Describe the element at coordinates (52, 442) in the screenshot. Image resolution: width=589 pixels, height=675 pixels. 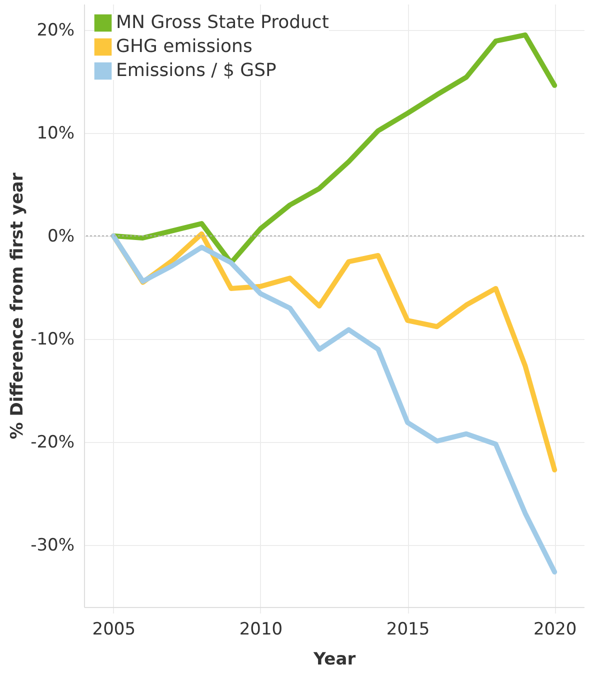
I see `y-tick-label: -20%` at that location.